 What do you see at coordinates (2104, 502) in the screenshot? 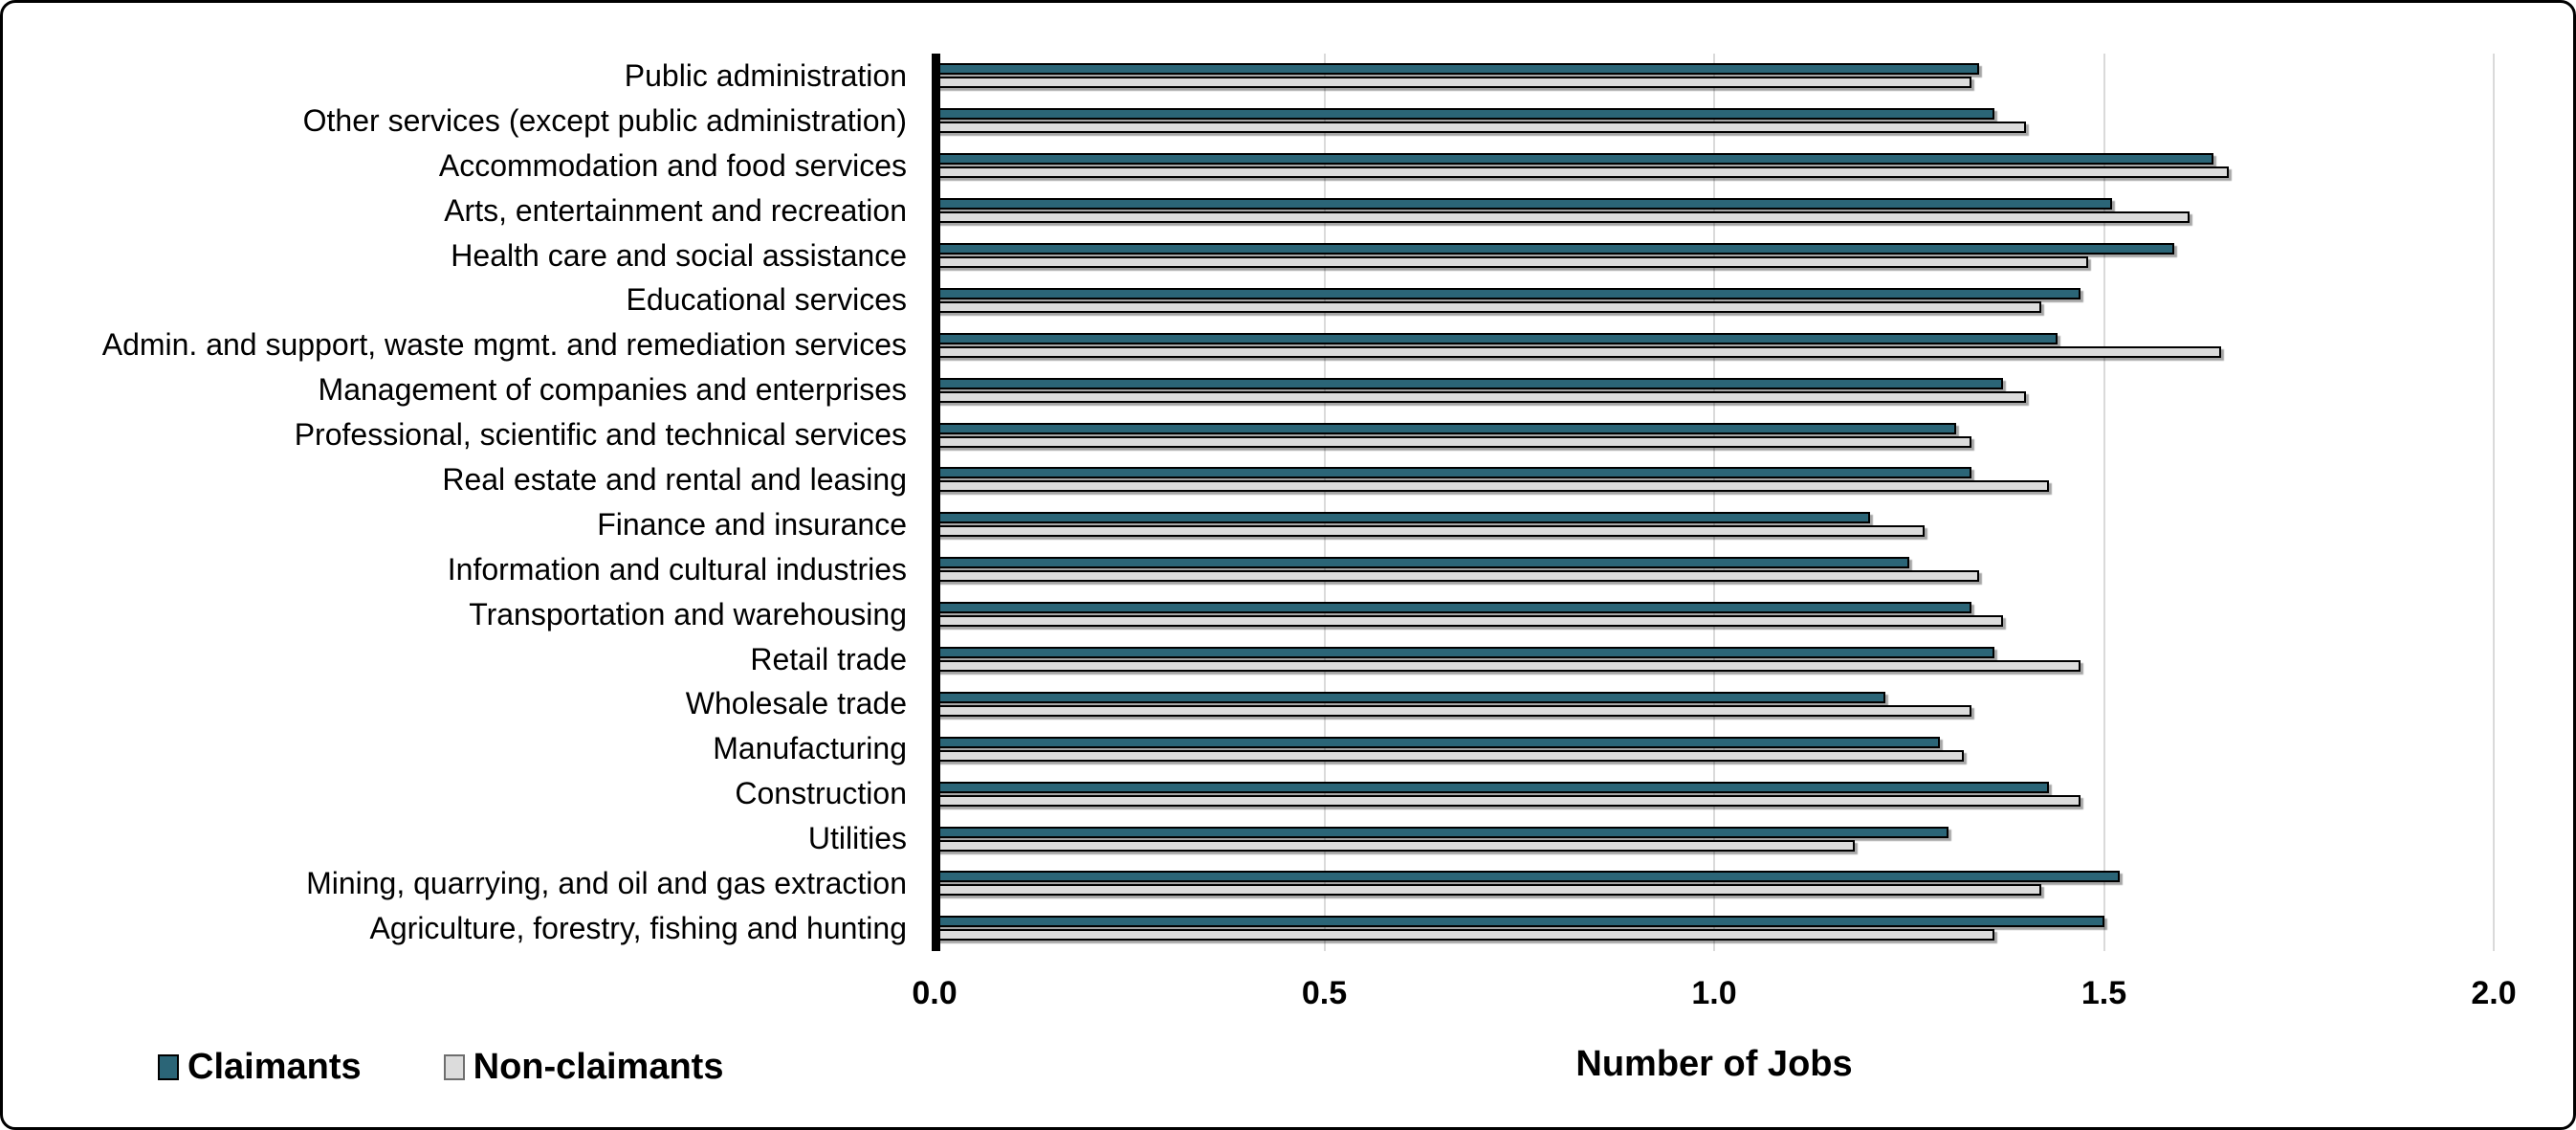
I see `gridline-1.5` at bounding box center [2104, 502].